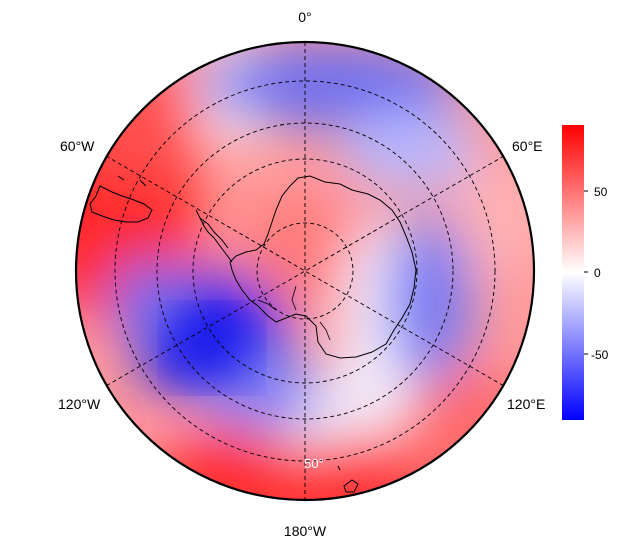 This screenshot has height=552, width=625. Describe the element at coordinates (306, 267) in the screenshot. I see `antarctica-coastline` at that location.